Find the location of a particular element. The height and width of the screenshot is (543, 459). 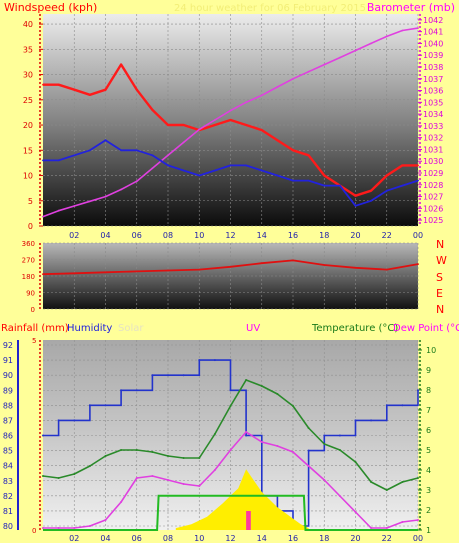

lower-x-tick-label: 12 is located at coordinates (230, 538).